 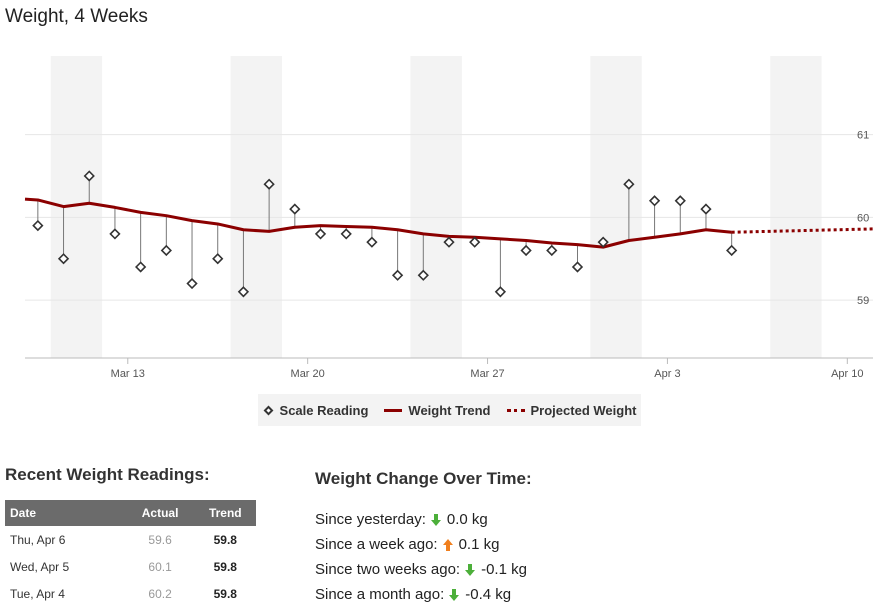 What do you see at coordinates (847, 374) in the screenshot?
I see `x-tick-label: Apr 10` at bounding box center [847, 374].